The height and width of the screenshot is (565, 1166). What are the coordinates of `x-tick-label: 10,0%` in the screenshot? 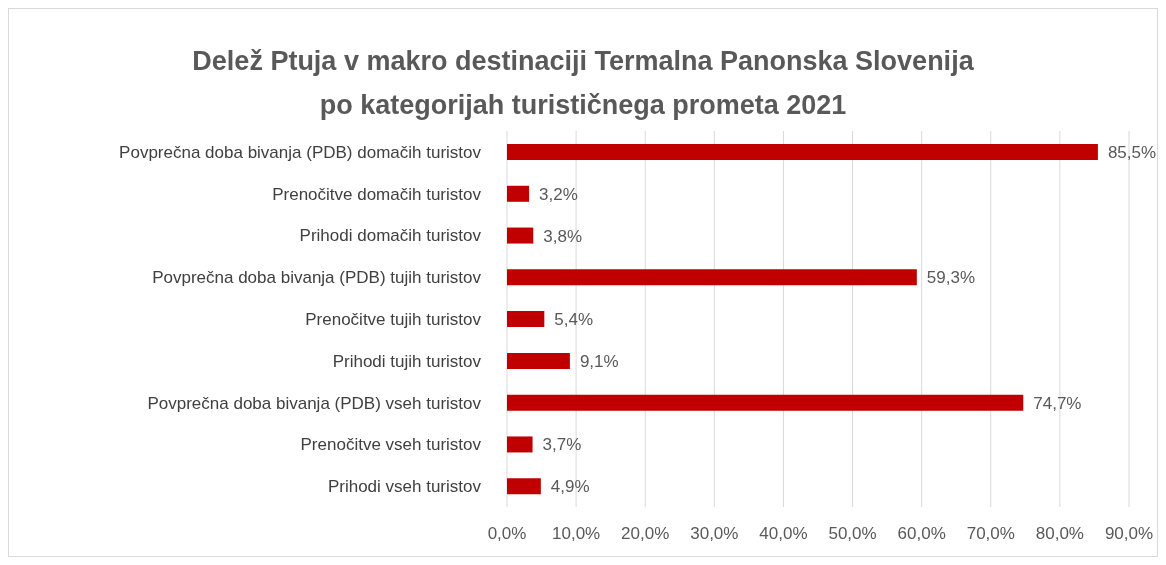 It's located at (576, 534).